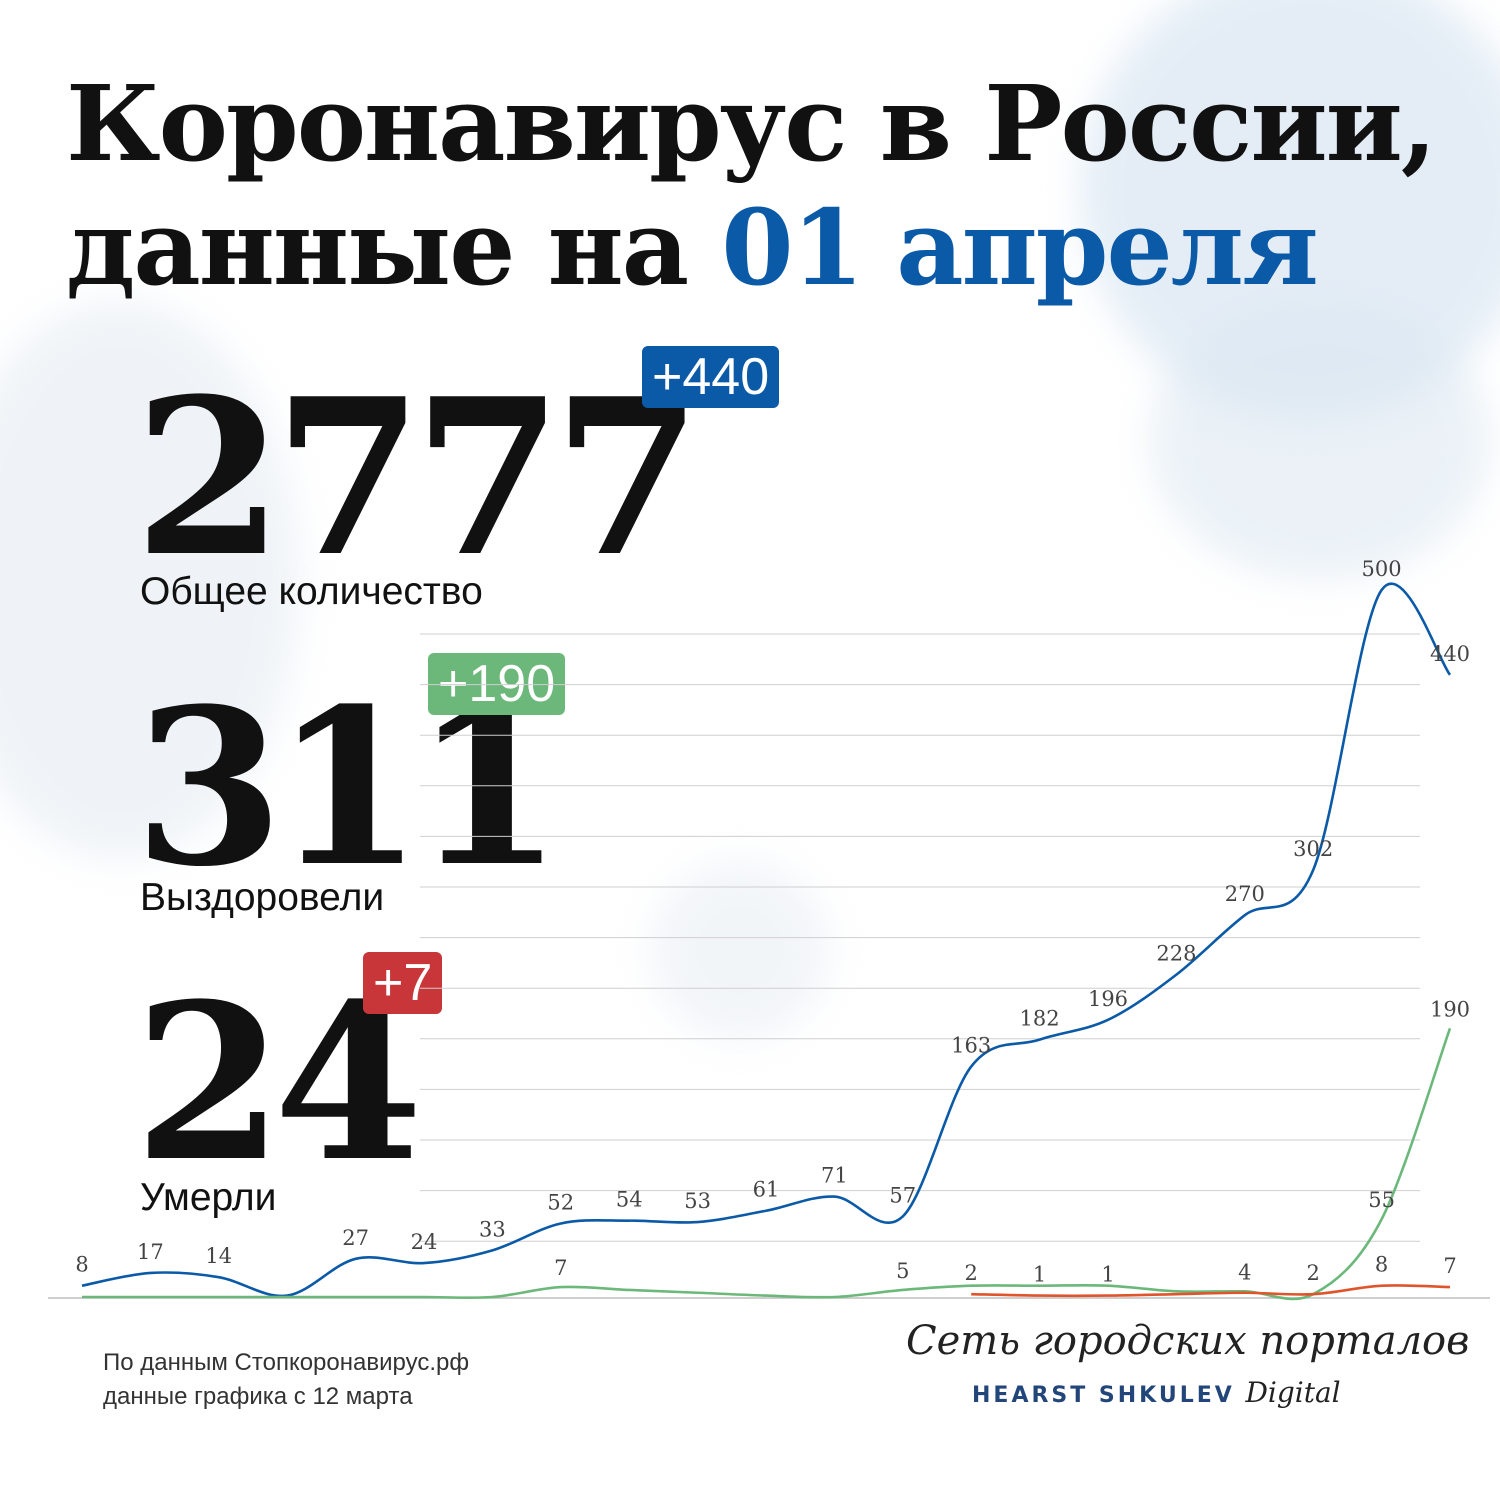  What do you see at coordinates (424, 1242) in the screenshot?
I see `data-label: 24` at bounding box center [424, 1242].